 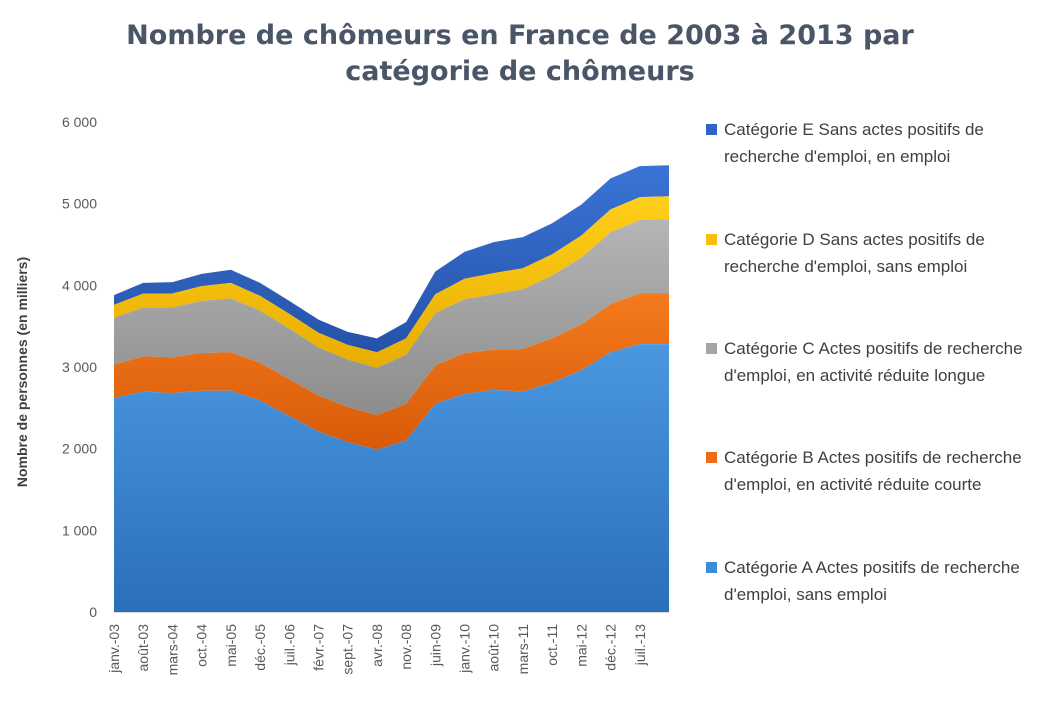 What do you see at coordinates (406, 647) in the screenshot?
I see `x-tick-label: nov.-08` at bounding box center [406, 647].